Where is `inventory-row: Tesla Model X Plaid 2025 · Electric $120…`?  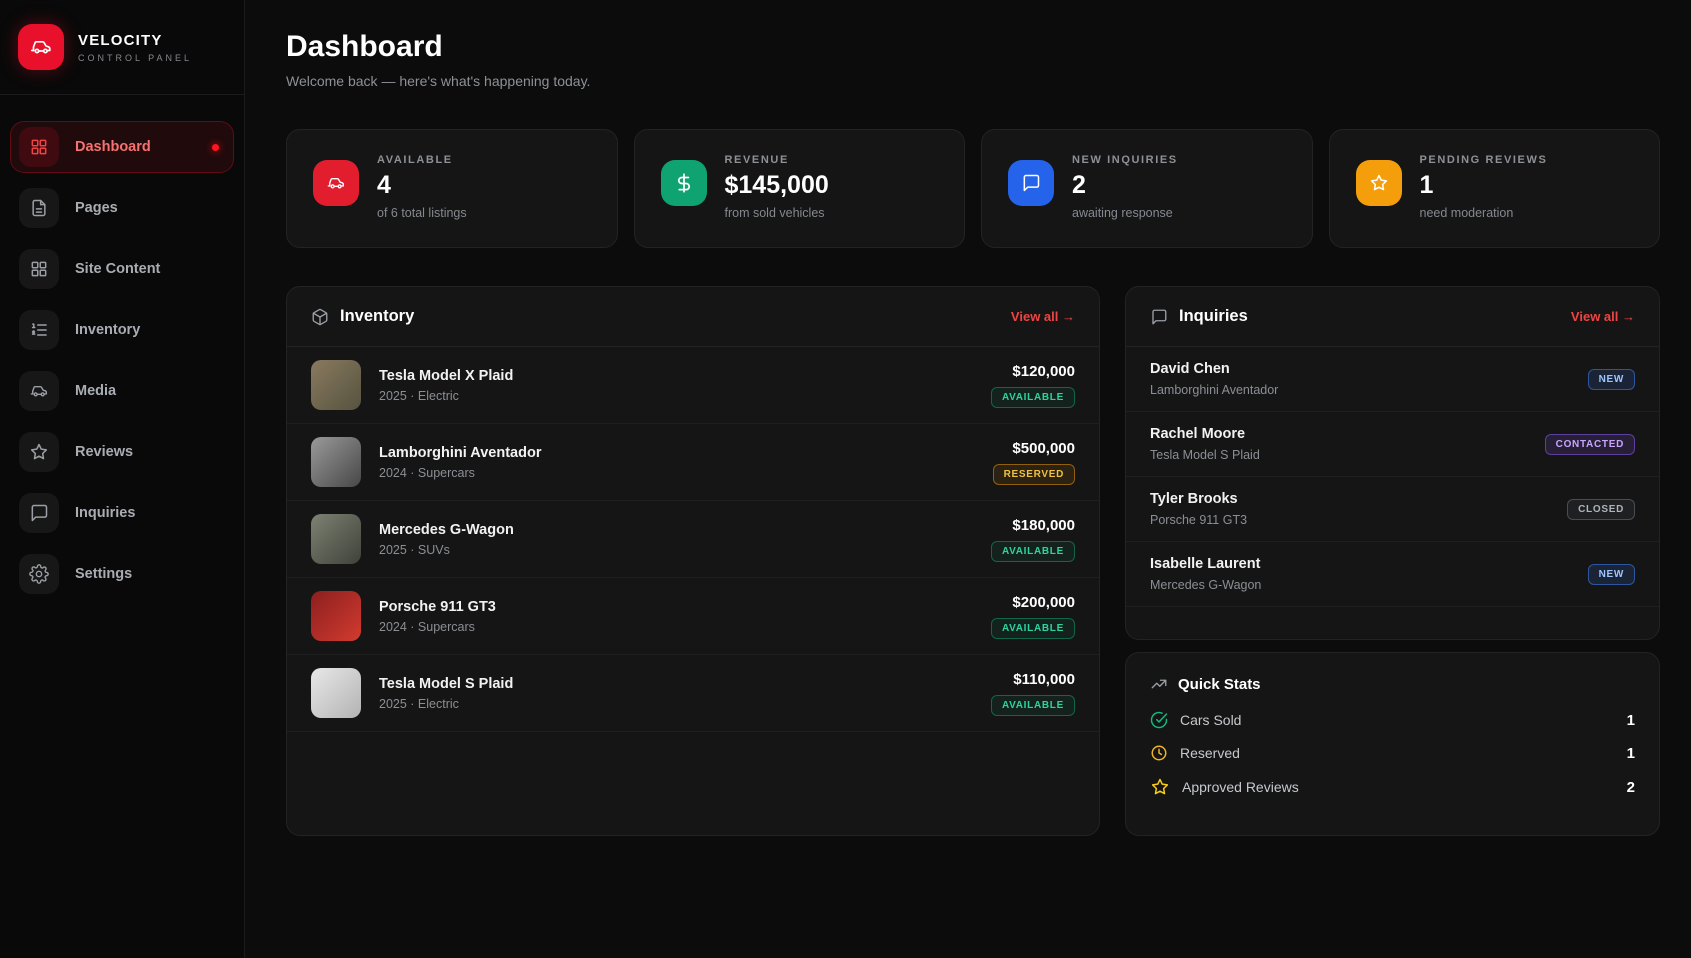
inventory-row: Tesla Model X Plaid 2025 · Electric $120… is located at coordinates (693, 385).